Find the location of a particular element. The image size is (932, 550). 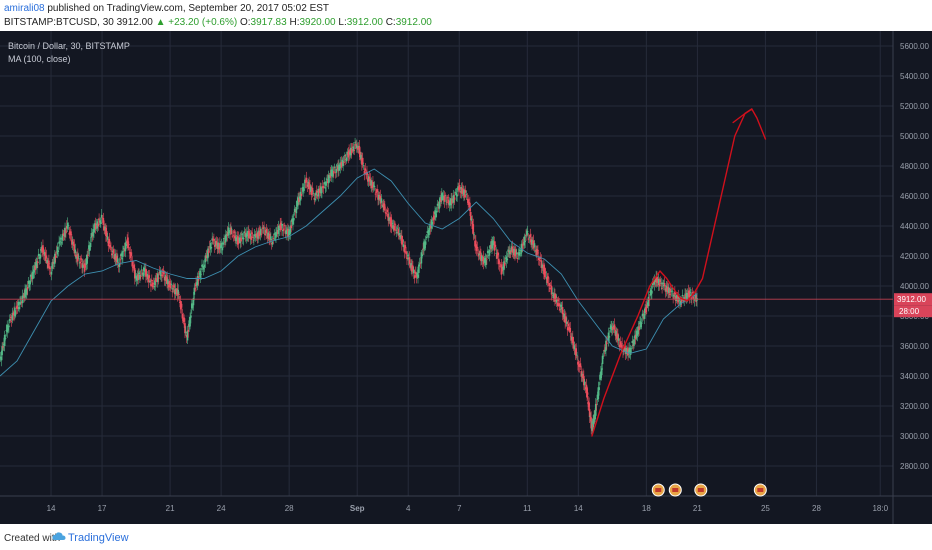

close-label: C: is located at coordinates (390, 22).